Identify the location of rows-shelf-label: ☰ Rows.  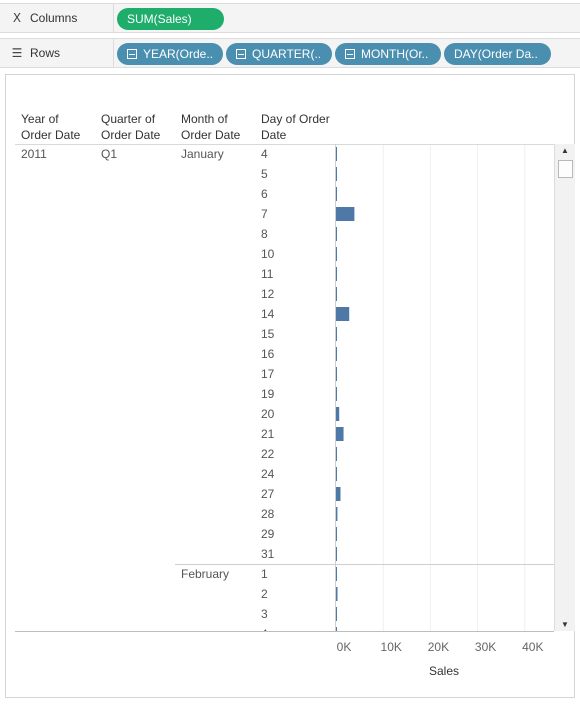
(57, 53).